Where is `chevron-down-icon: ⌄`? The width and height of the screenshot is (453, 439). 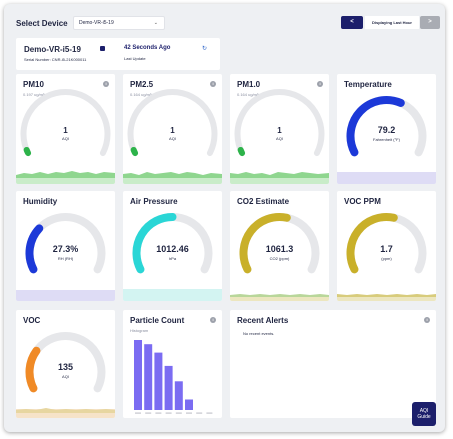 chevron-down-icon: ⌄ is located at coordinates (155, 23).